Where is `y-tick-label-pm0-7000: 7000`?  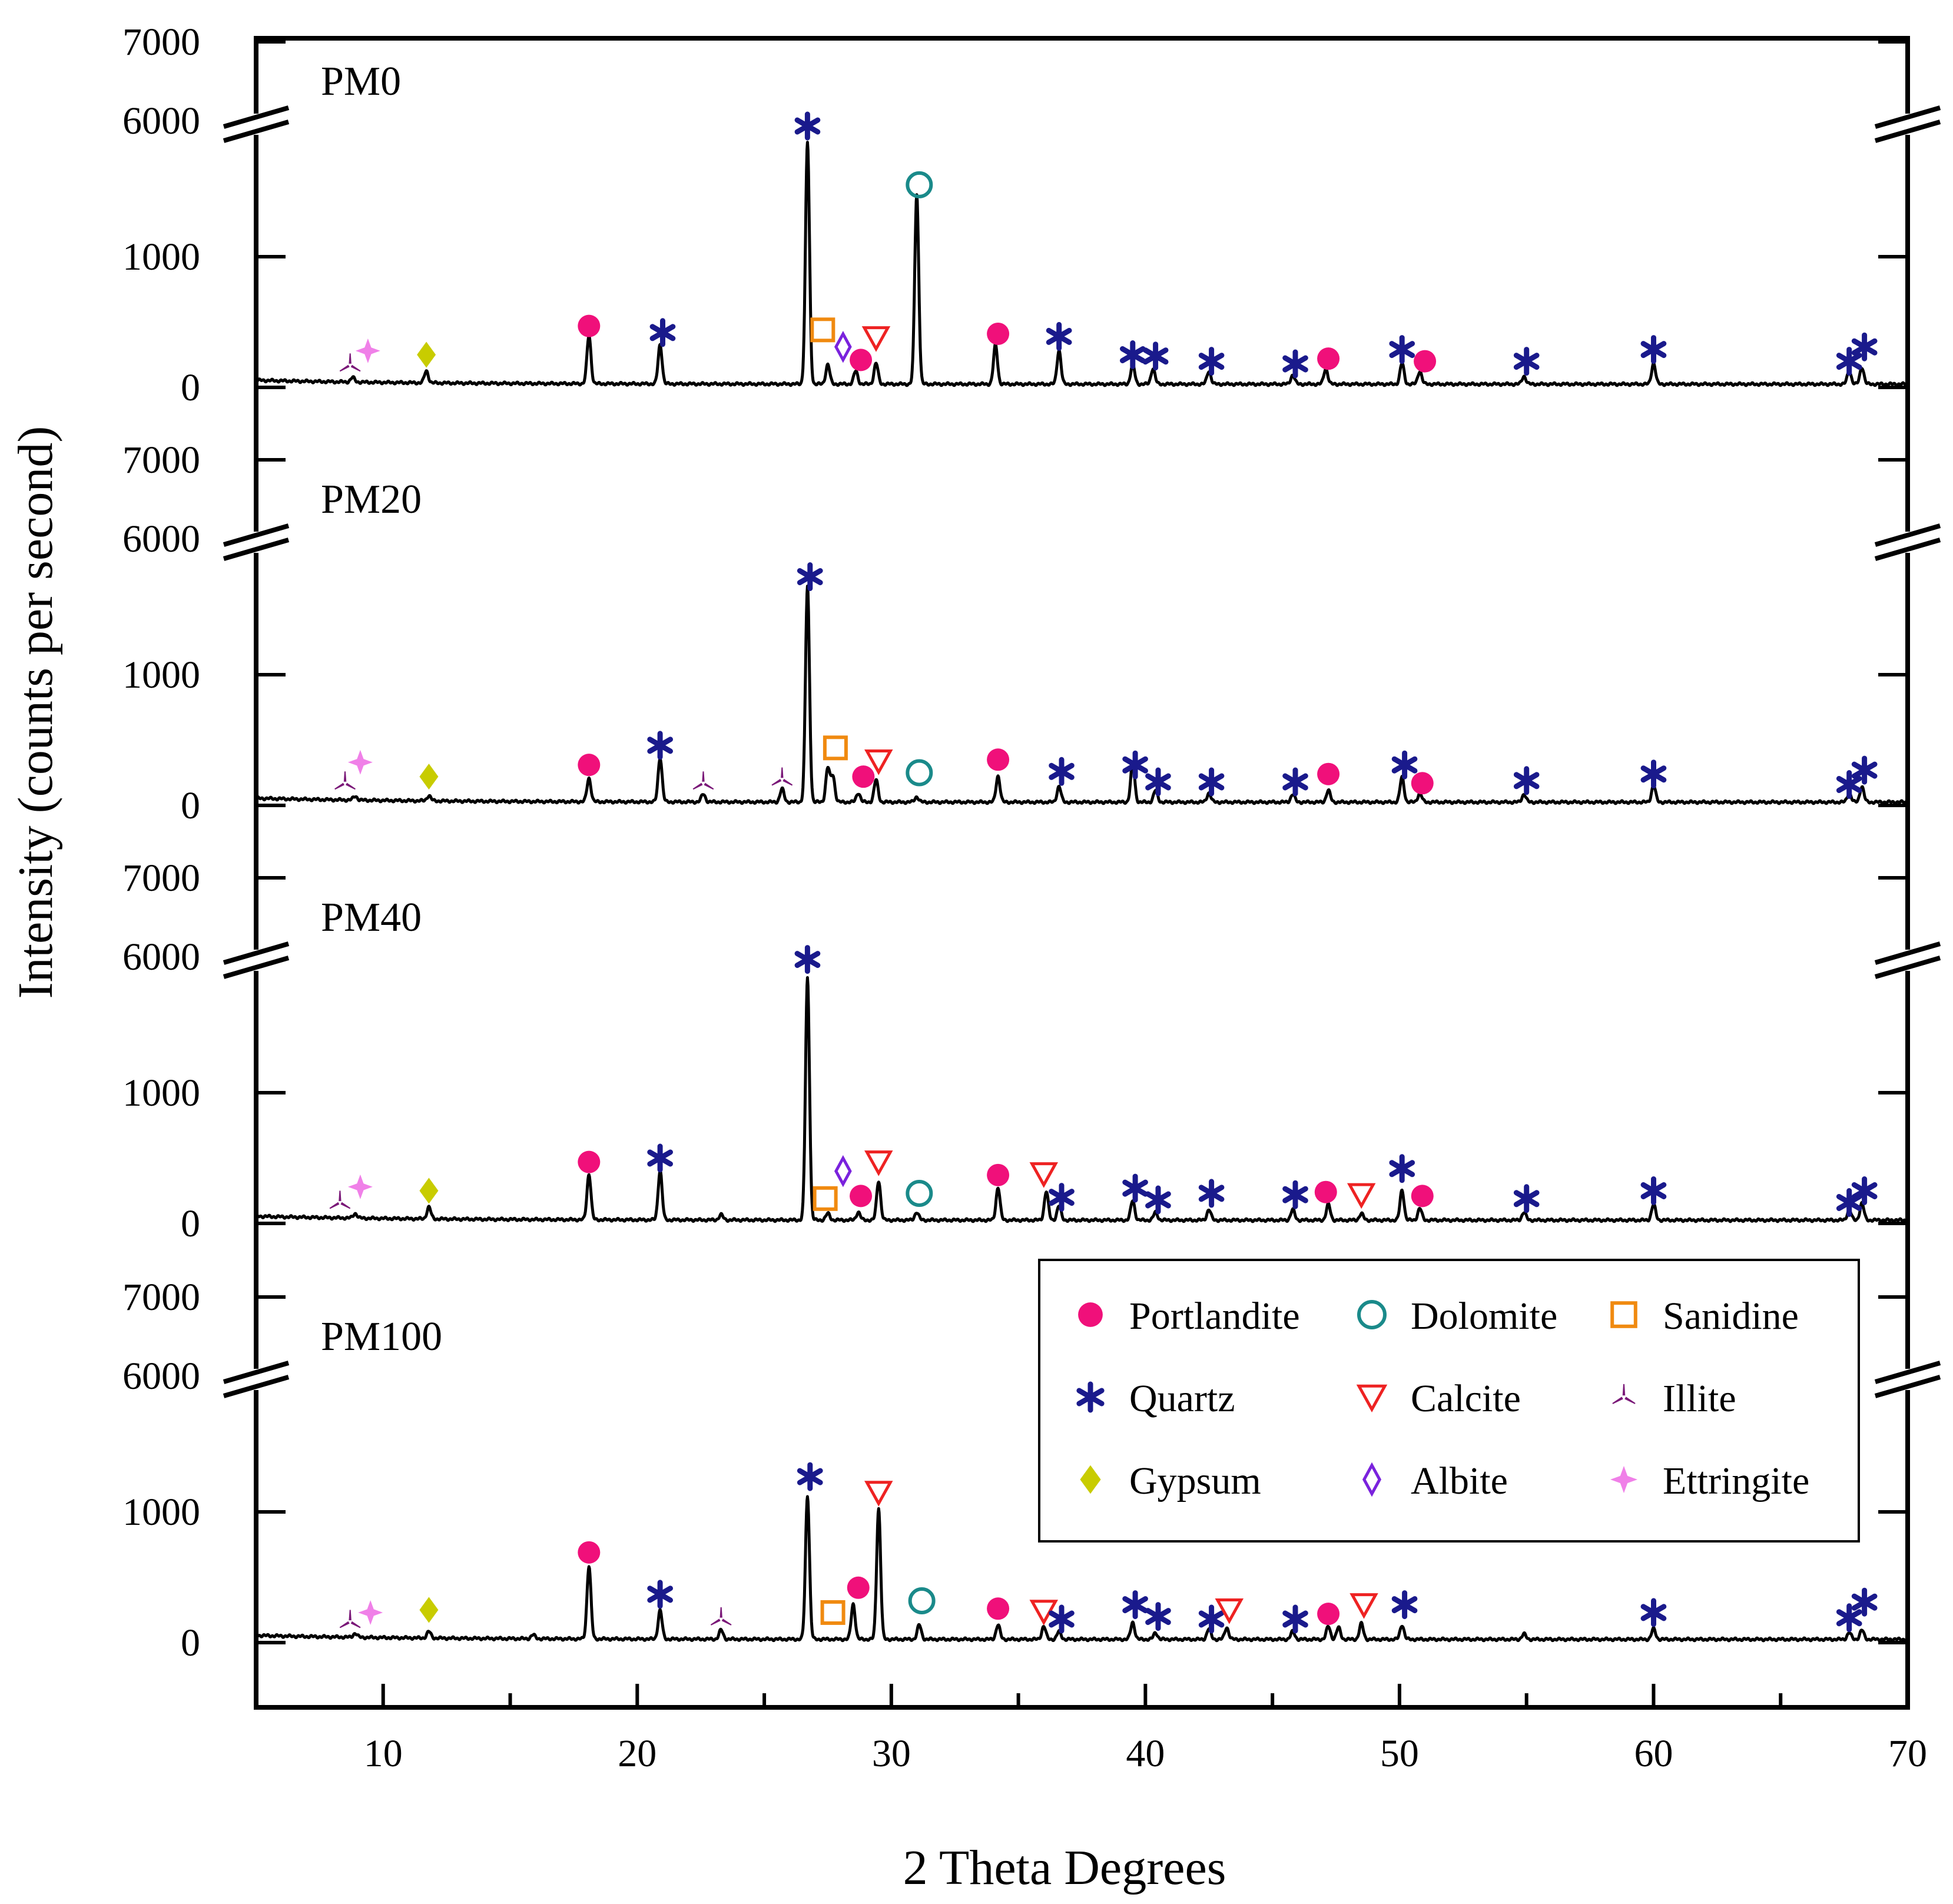 y-tick-label-pm0-7000: 7000 is located at coordinates (161, 42).